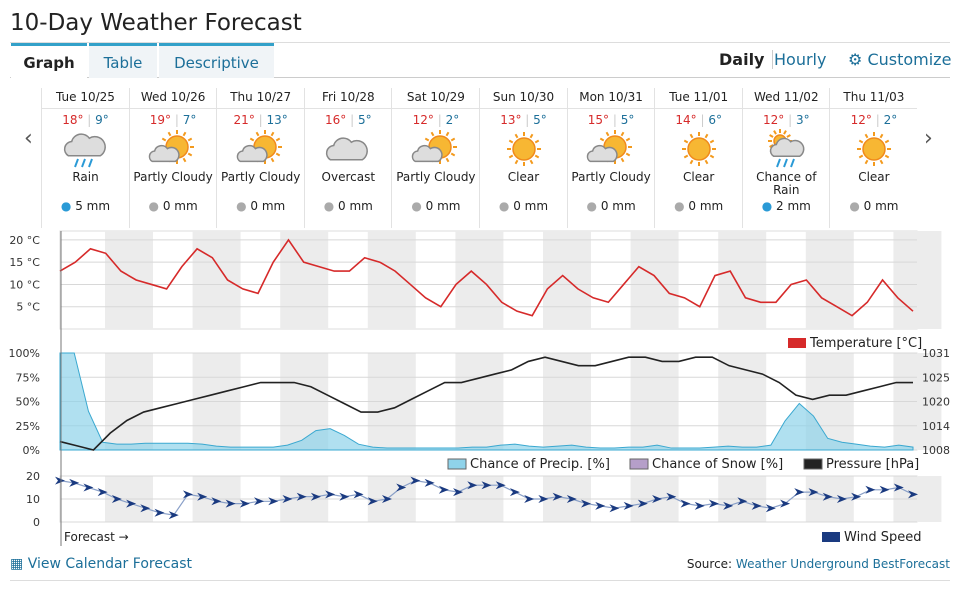 The width and height of the screenshot is (966, 595). I want to click on day-label: Wed 10/26, so click(173, 98).